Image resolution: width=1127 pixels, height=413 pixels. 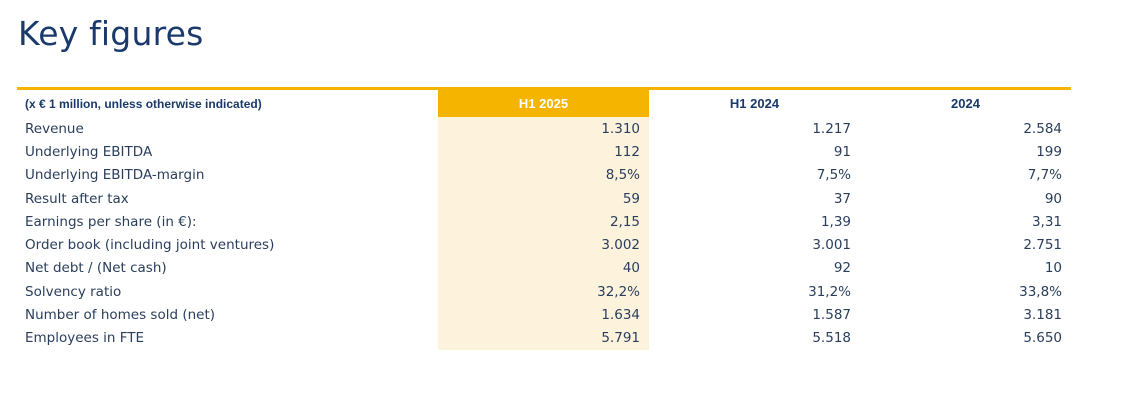 I want to click on column-header-2024: 2024, so click(x=965, y=103).